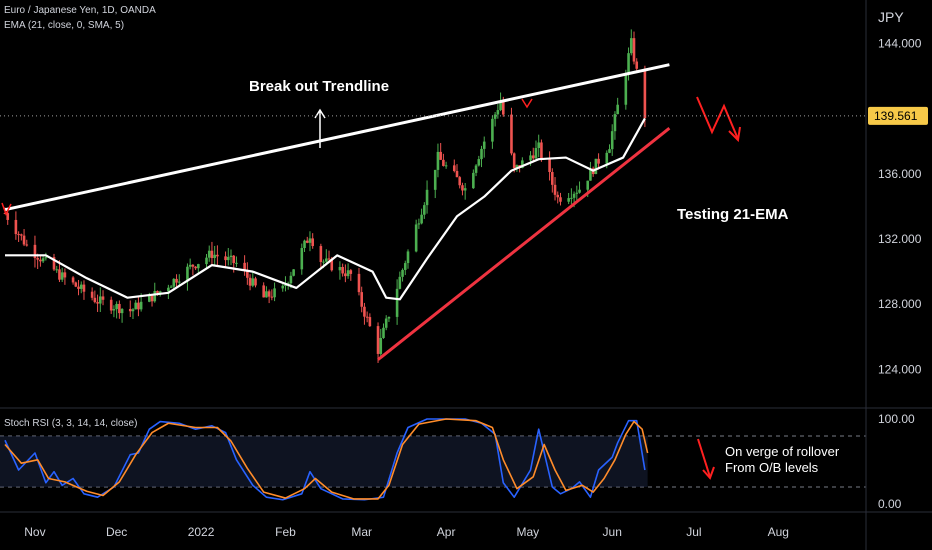 The width and height of the screenshot is (932, 550). I want to click on projection-arrow, so click(717, 118).